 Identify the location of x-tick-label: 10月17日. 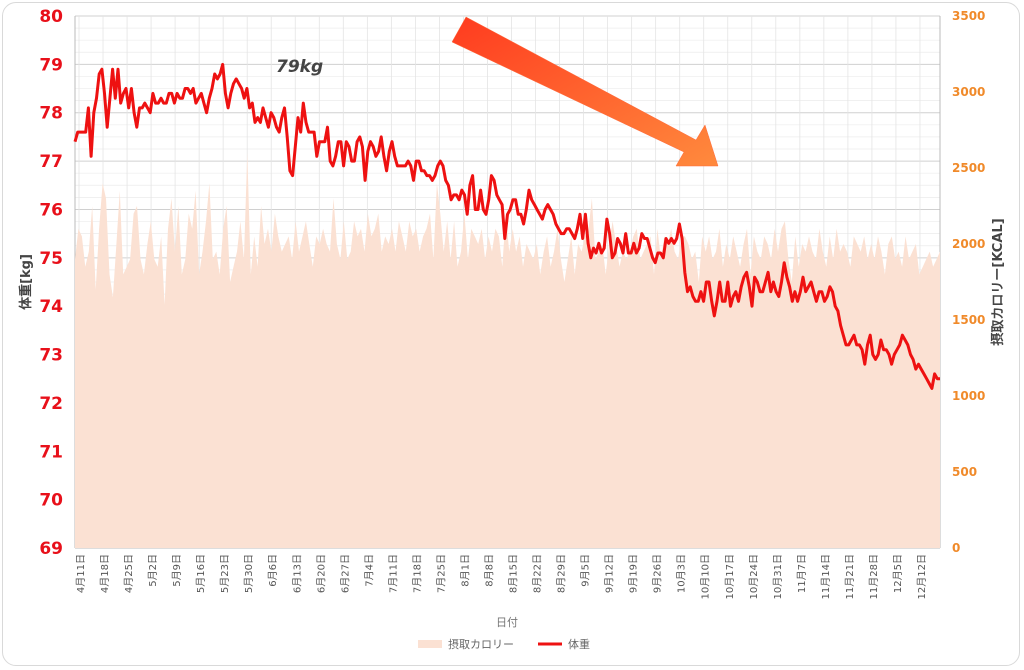
(730, 576).